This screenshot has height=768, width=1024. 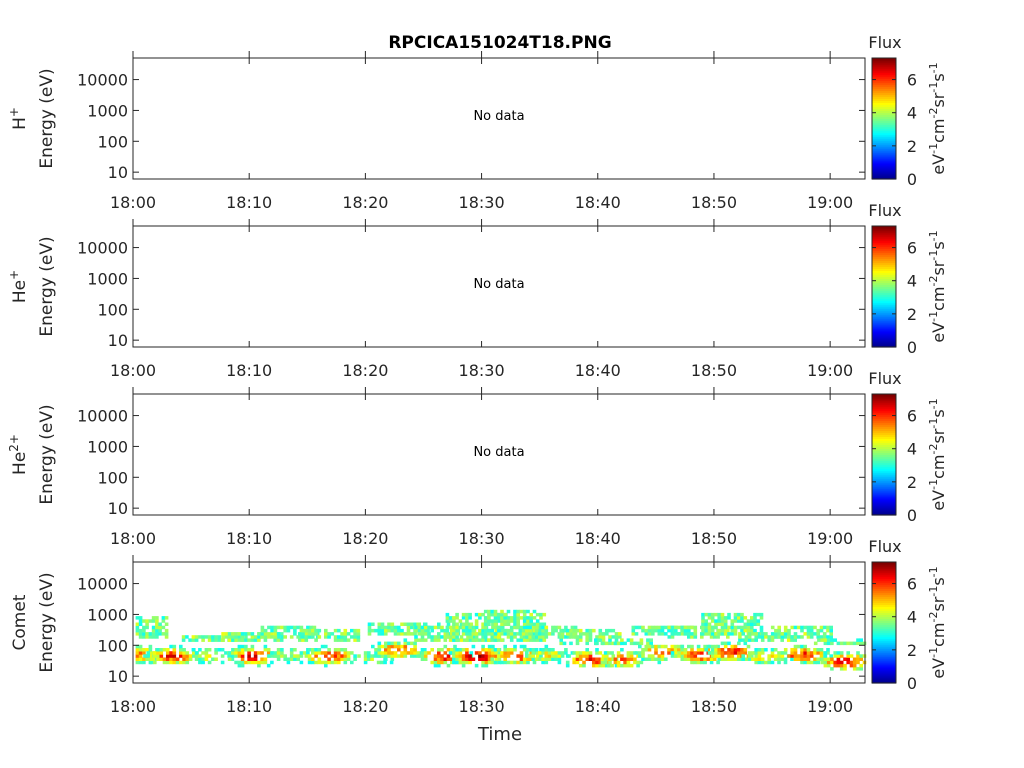 What do you see at coordinates (937, 286) in the screenshot?
I see `flux-unit: eV-1cm-2sr-1s-1` at bounding box center [937, 286].